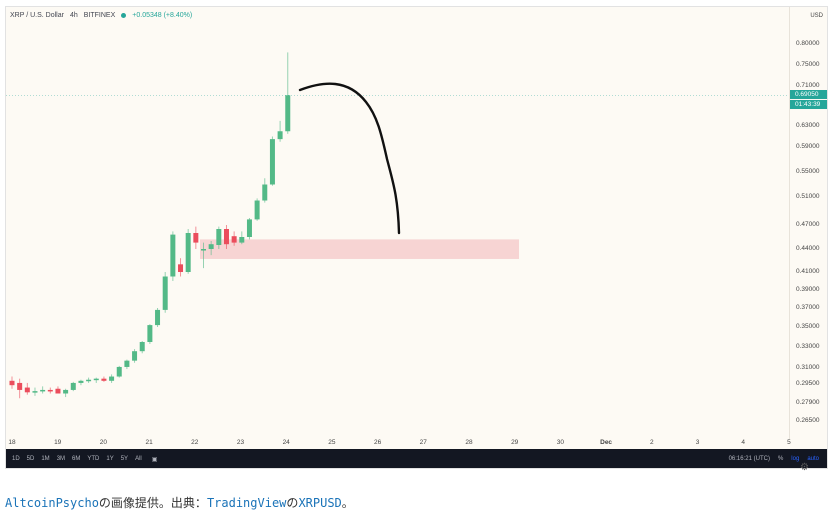  I want to click on time-tick-label: 23, so click(240, 442).